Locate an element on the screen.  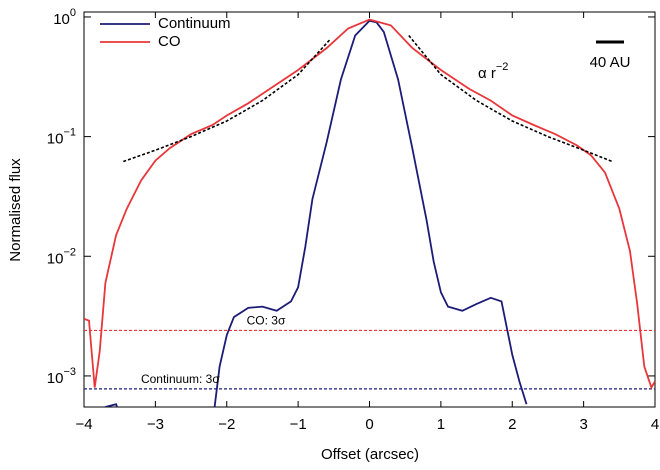
threshold-label: CO: 3σ is located at coordinates (266, 321).